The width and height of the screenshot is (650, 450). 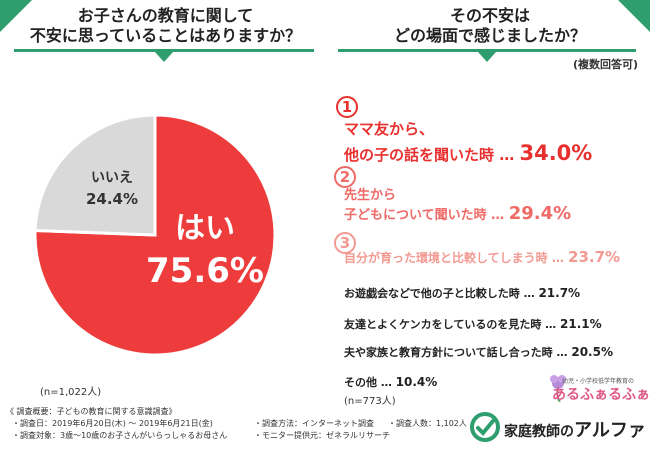 What do you see at coordinates (322, 435) in the screenshot?
I see `survey-provider: ・モニター提供元：ゼネラルリサーチ` at bounding box center [322, 435].